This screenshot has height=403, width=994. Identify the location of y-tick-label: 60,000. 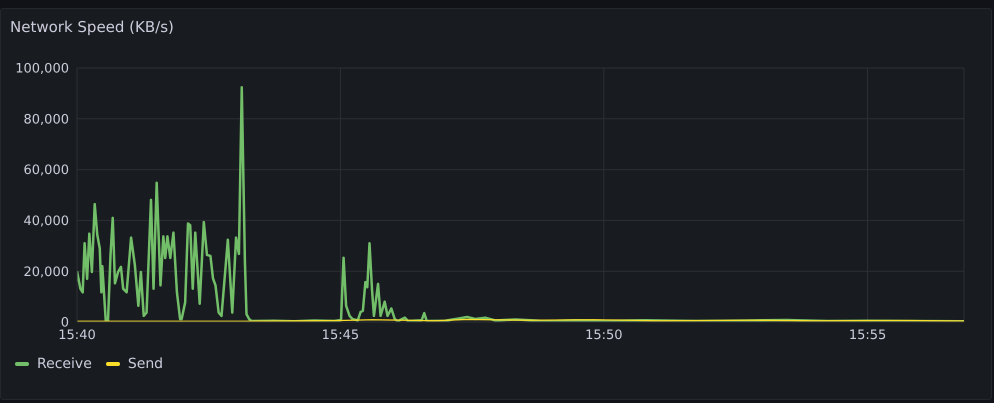
(46, 170).